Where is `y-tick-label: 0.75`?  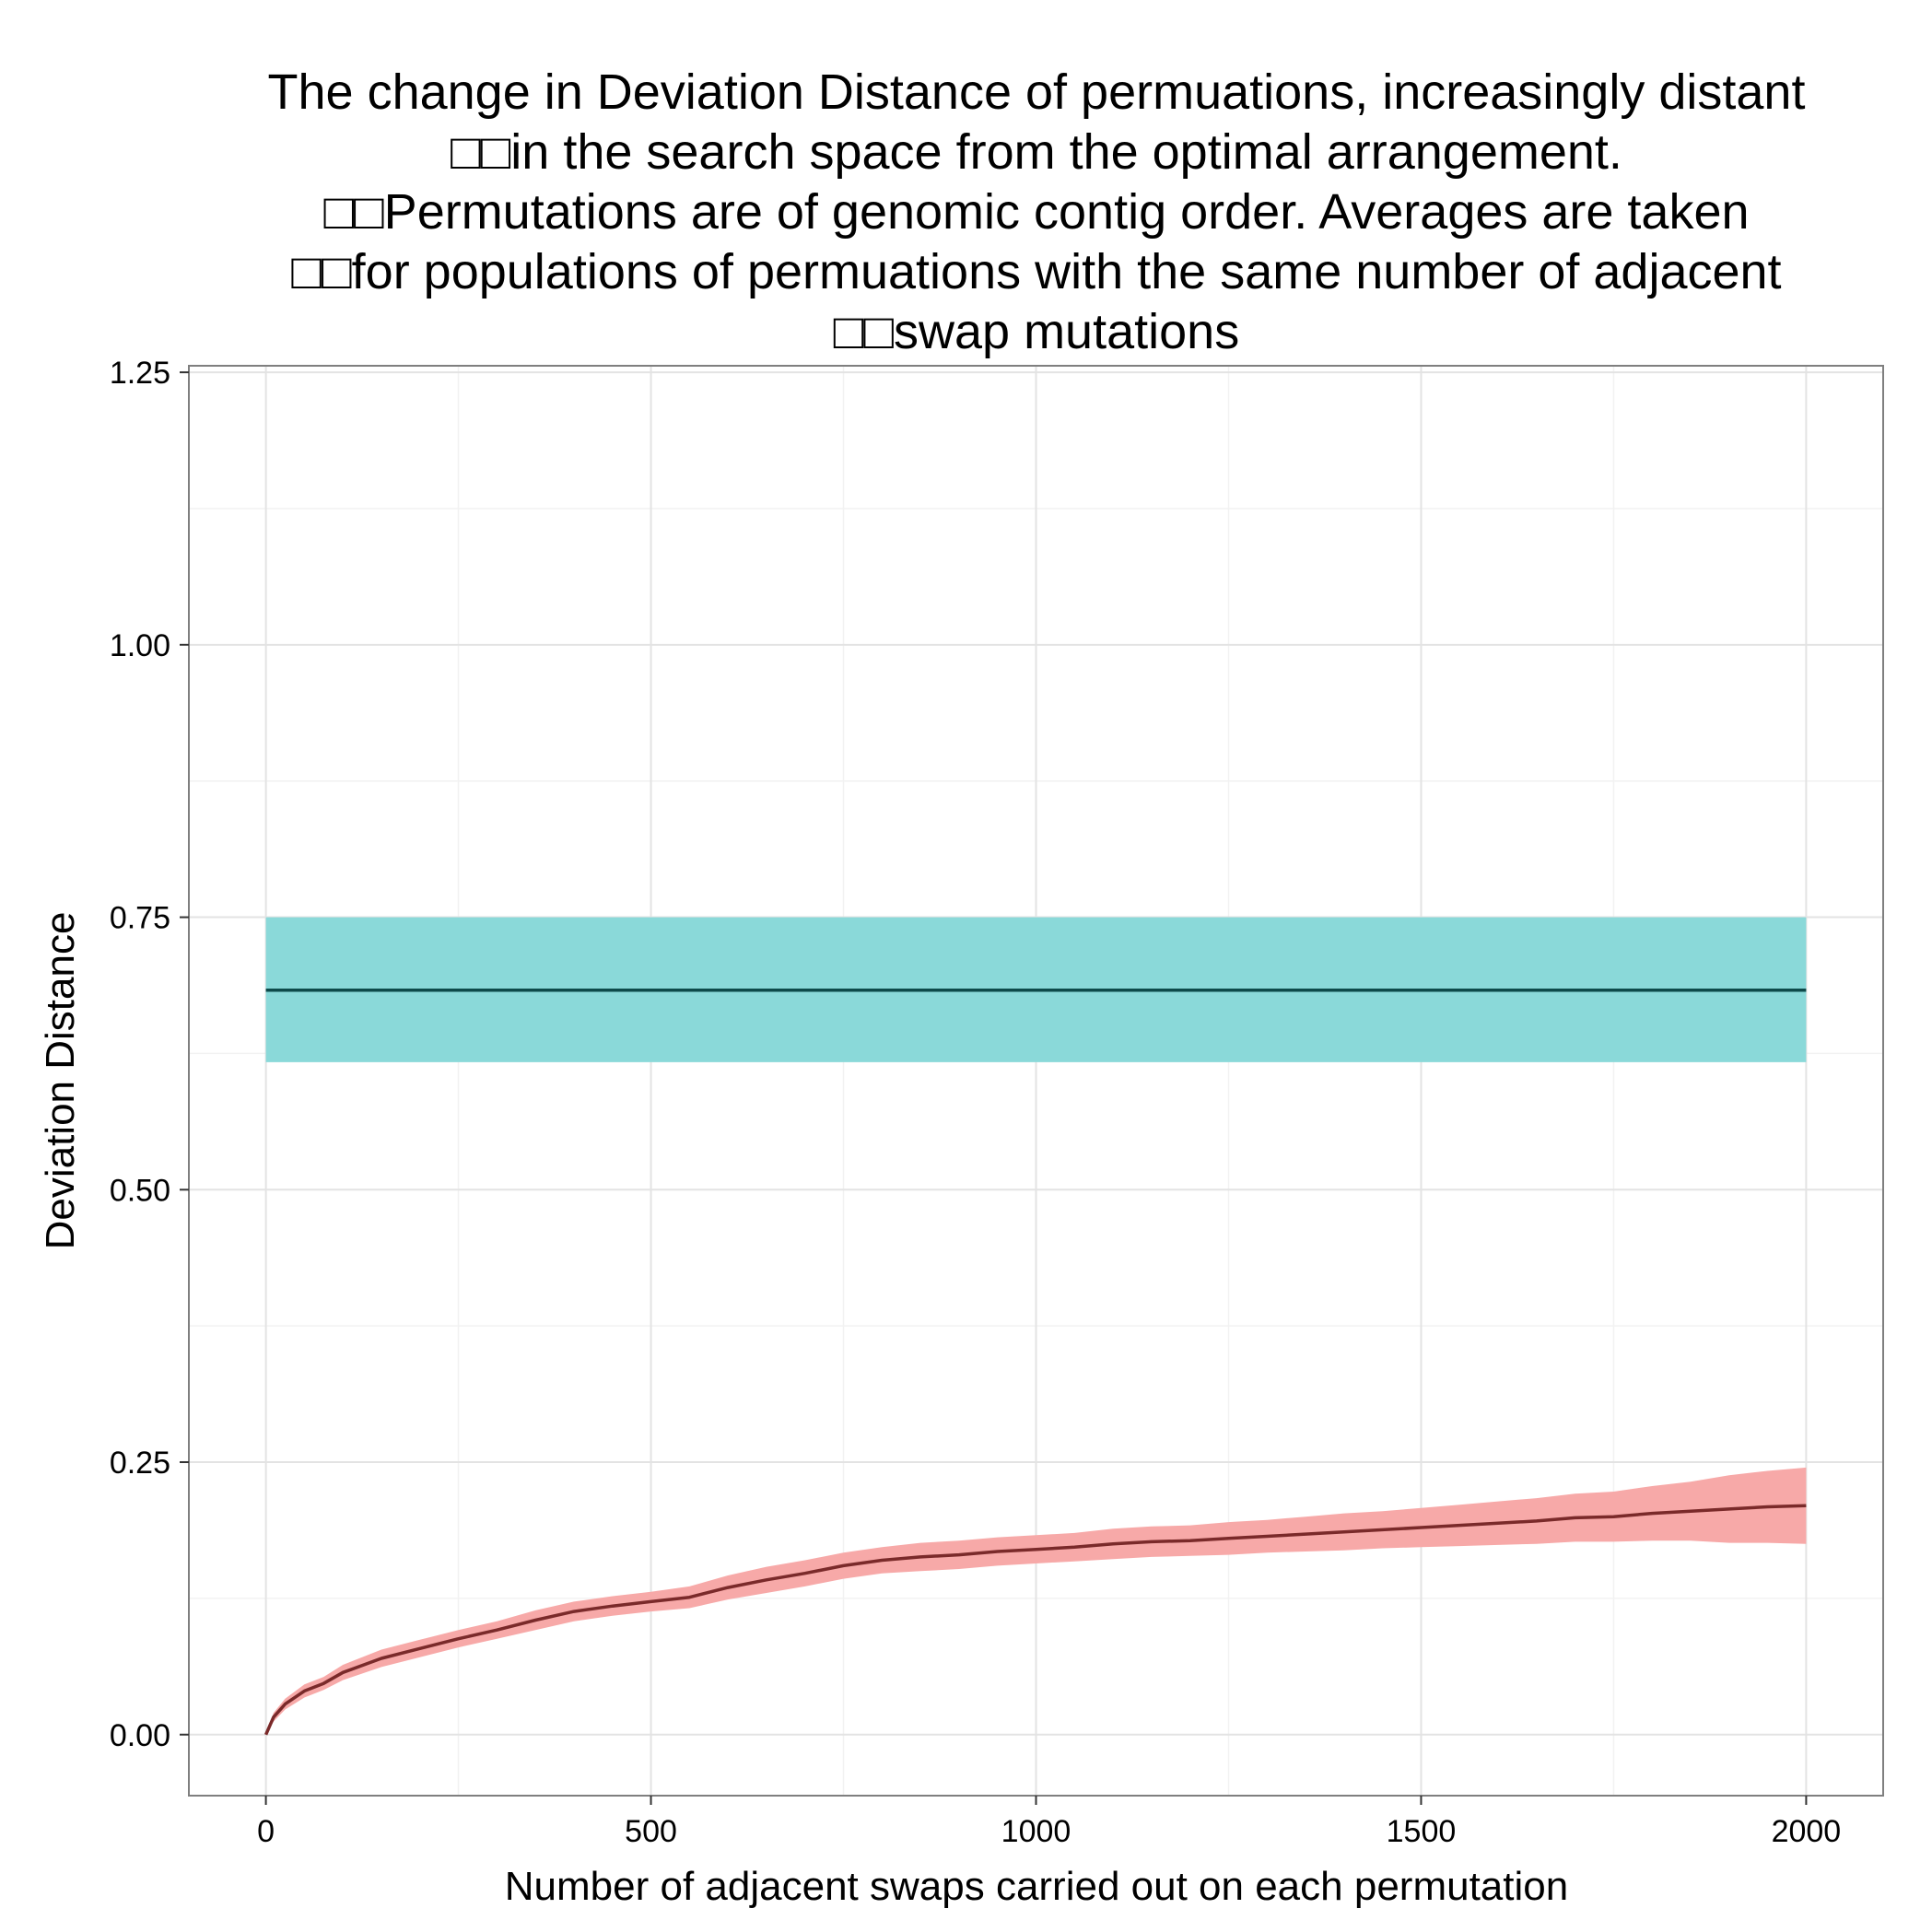 y-tick-label: 0.75 is located at coordinates (140, 918).